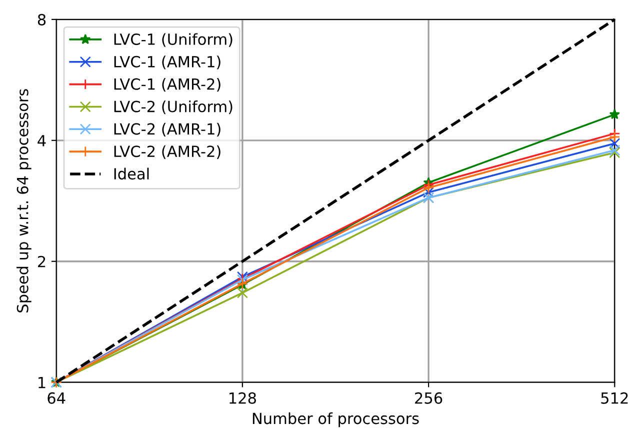 The width and height of the screenshot is (633, 432). What do you see at coordinates (167, 129) in the screenshot?
I see `legend-label: LVC-2 (AMR-1)` at bounding box center [167, 129].